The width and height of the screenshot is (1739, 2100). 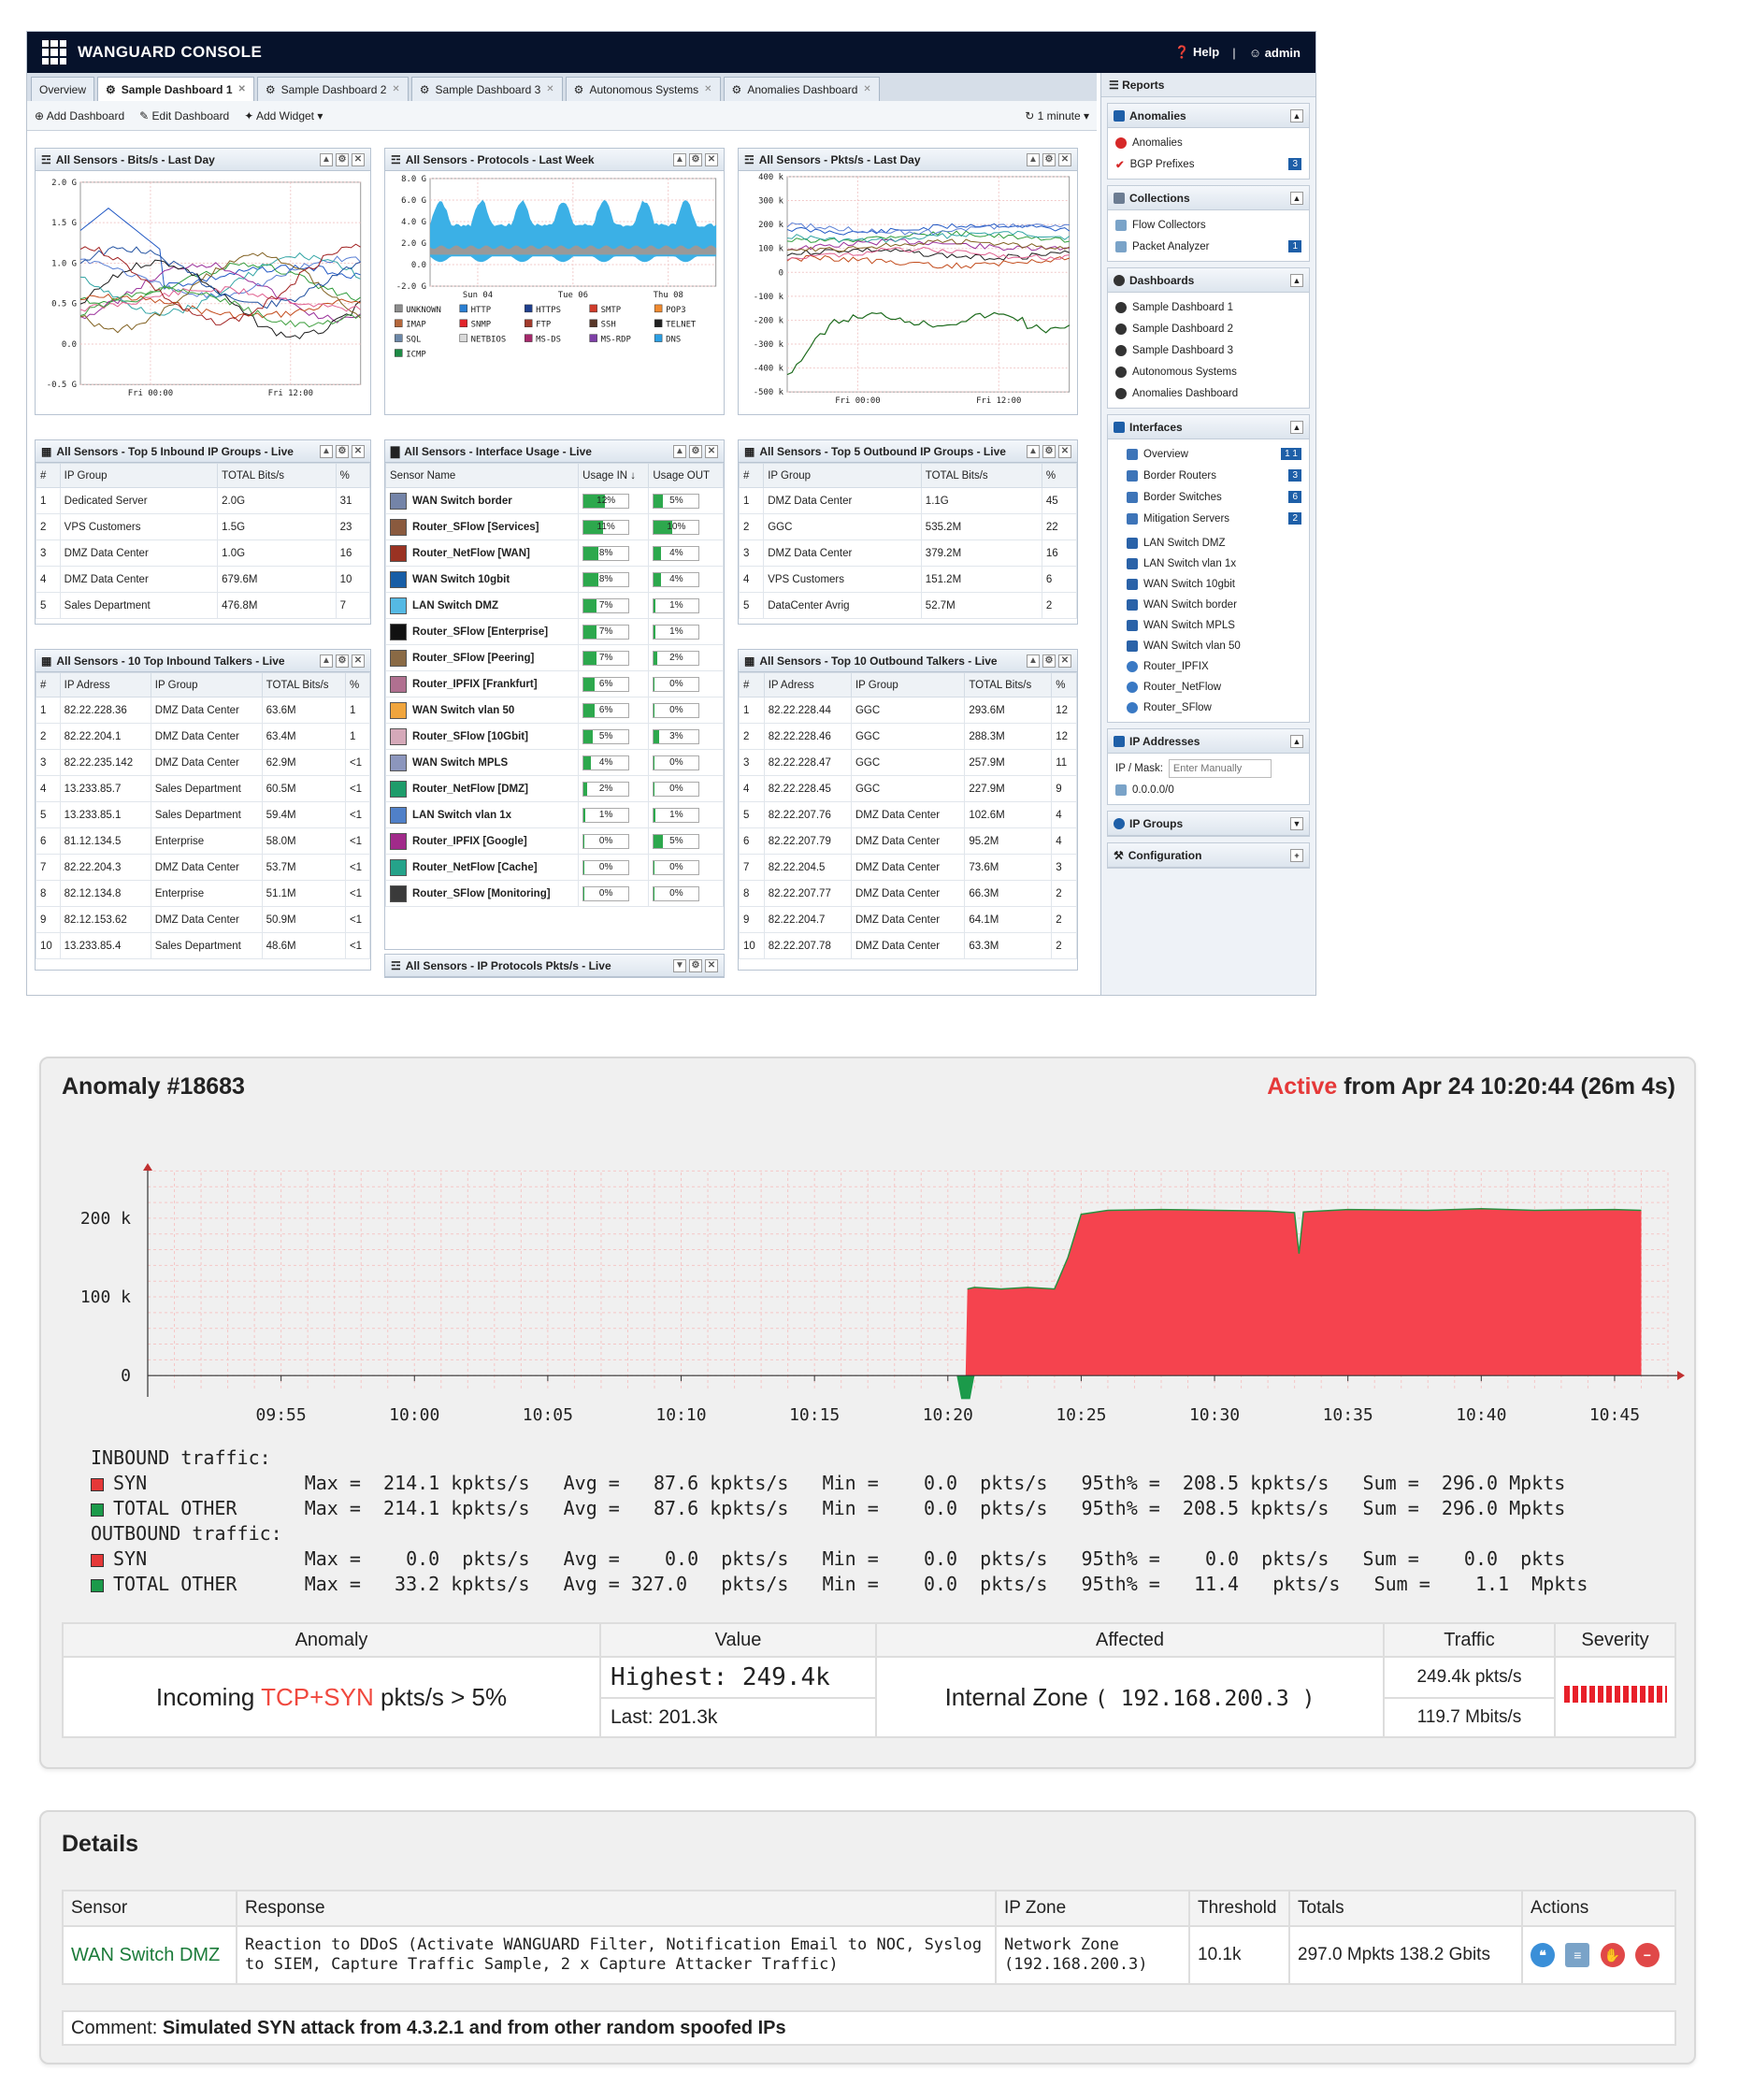 I want to click on table-row: WAN Switch 10gbit 8% 4%, so click(x=554, y=579).